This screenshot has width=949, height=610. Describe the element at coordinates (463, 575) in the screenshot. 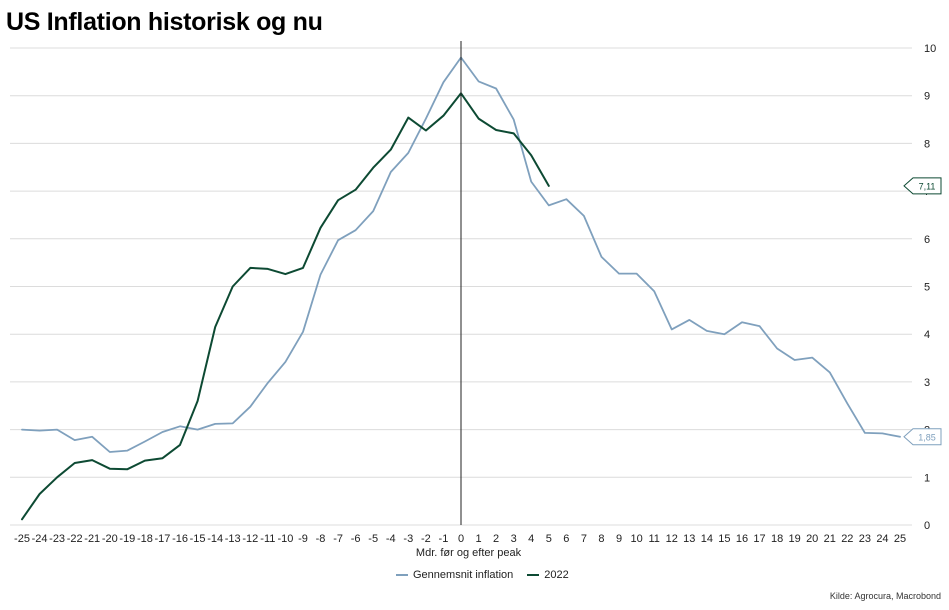

I see `legend-label-avg: Gennemsnit inflation` at that location.